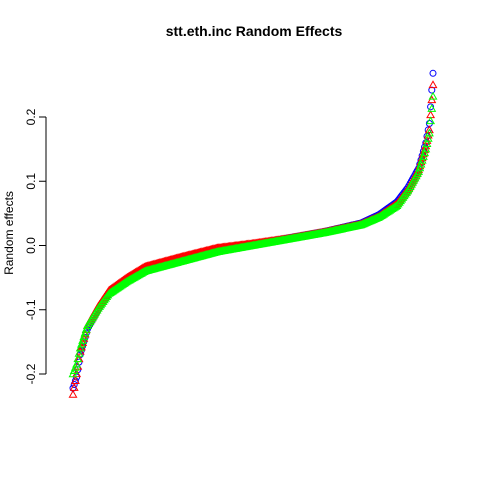  What do you see at coordinates (31, 116) in the screenshot?
I see `y-tick-label: 0.2` at bounding box center [31, 116].